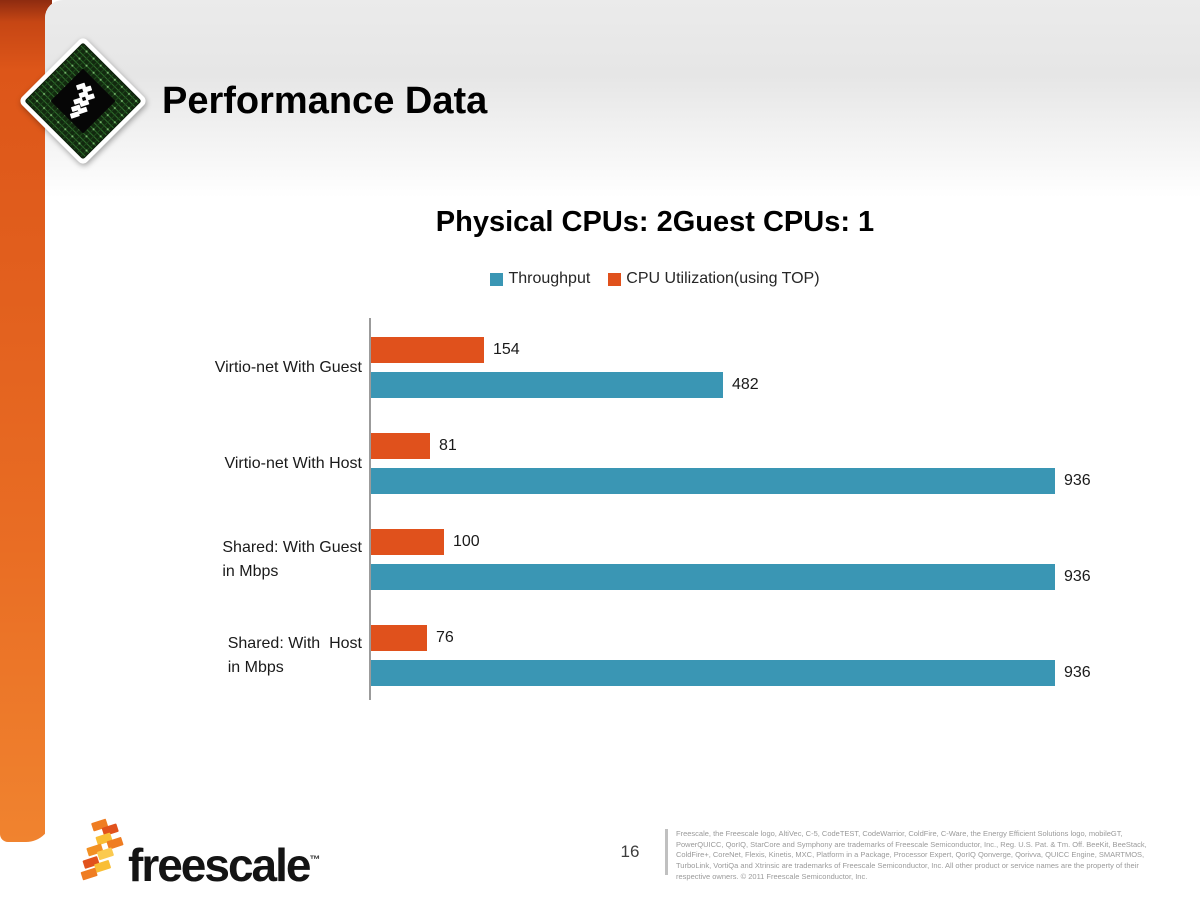 The width and height of the screenshot is (1200, 900). What do you see at coordinates (445, 637) in the screenshot?
I see `bar-value-label: 76` at bounding box center [445, 637].